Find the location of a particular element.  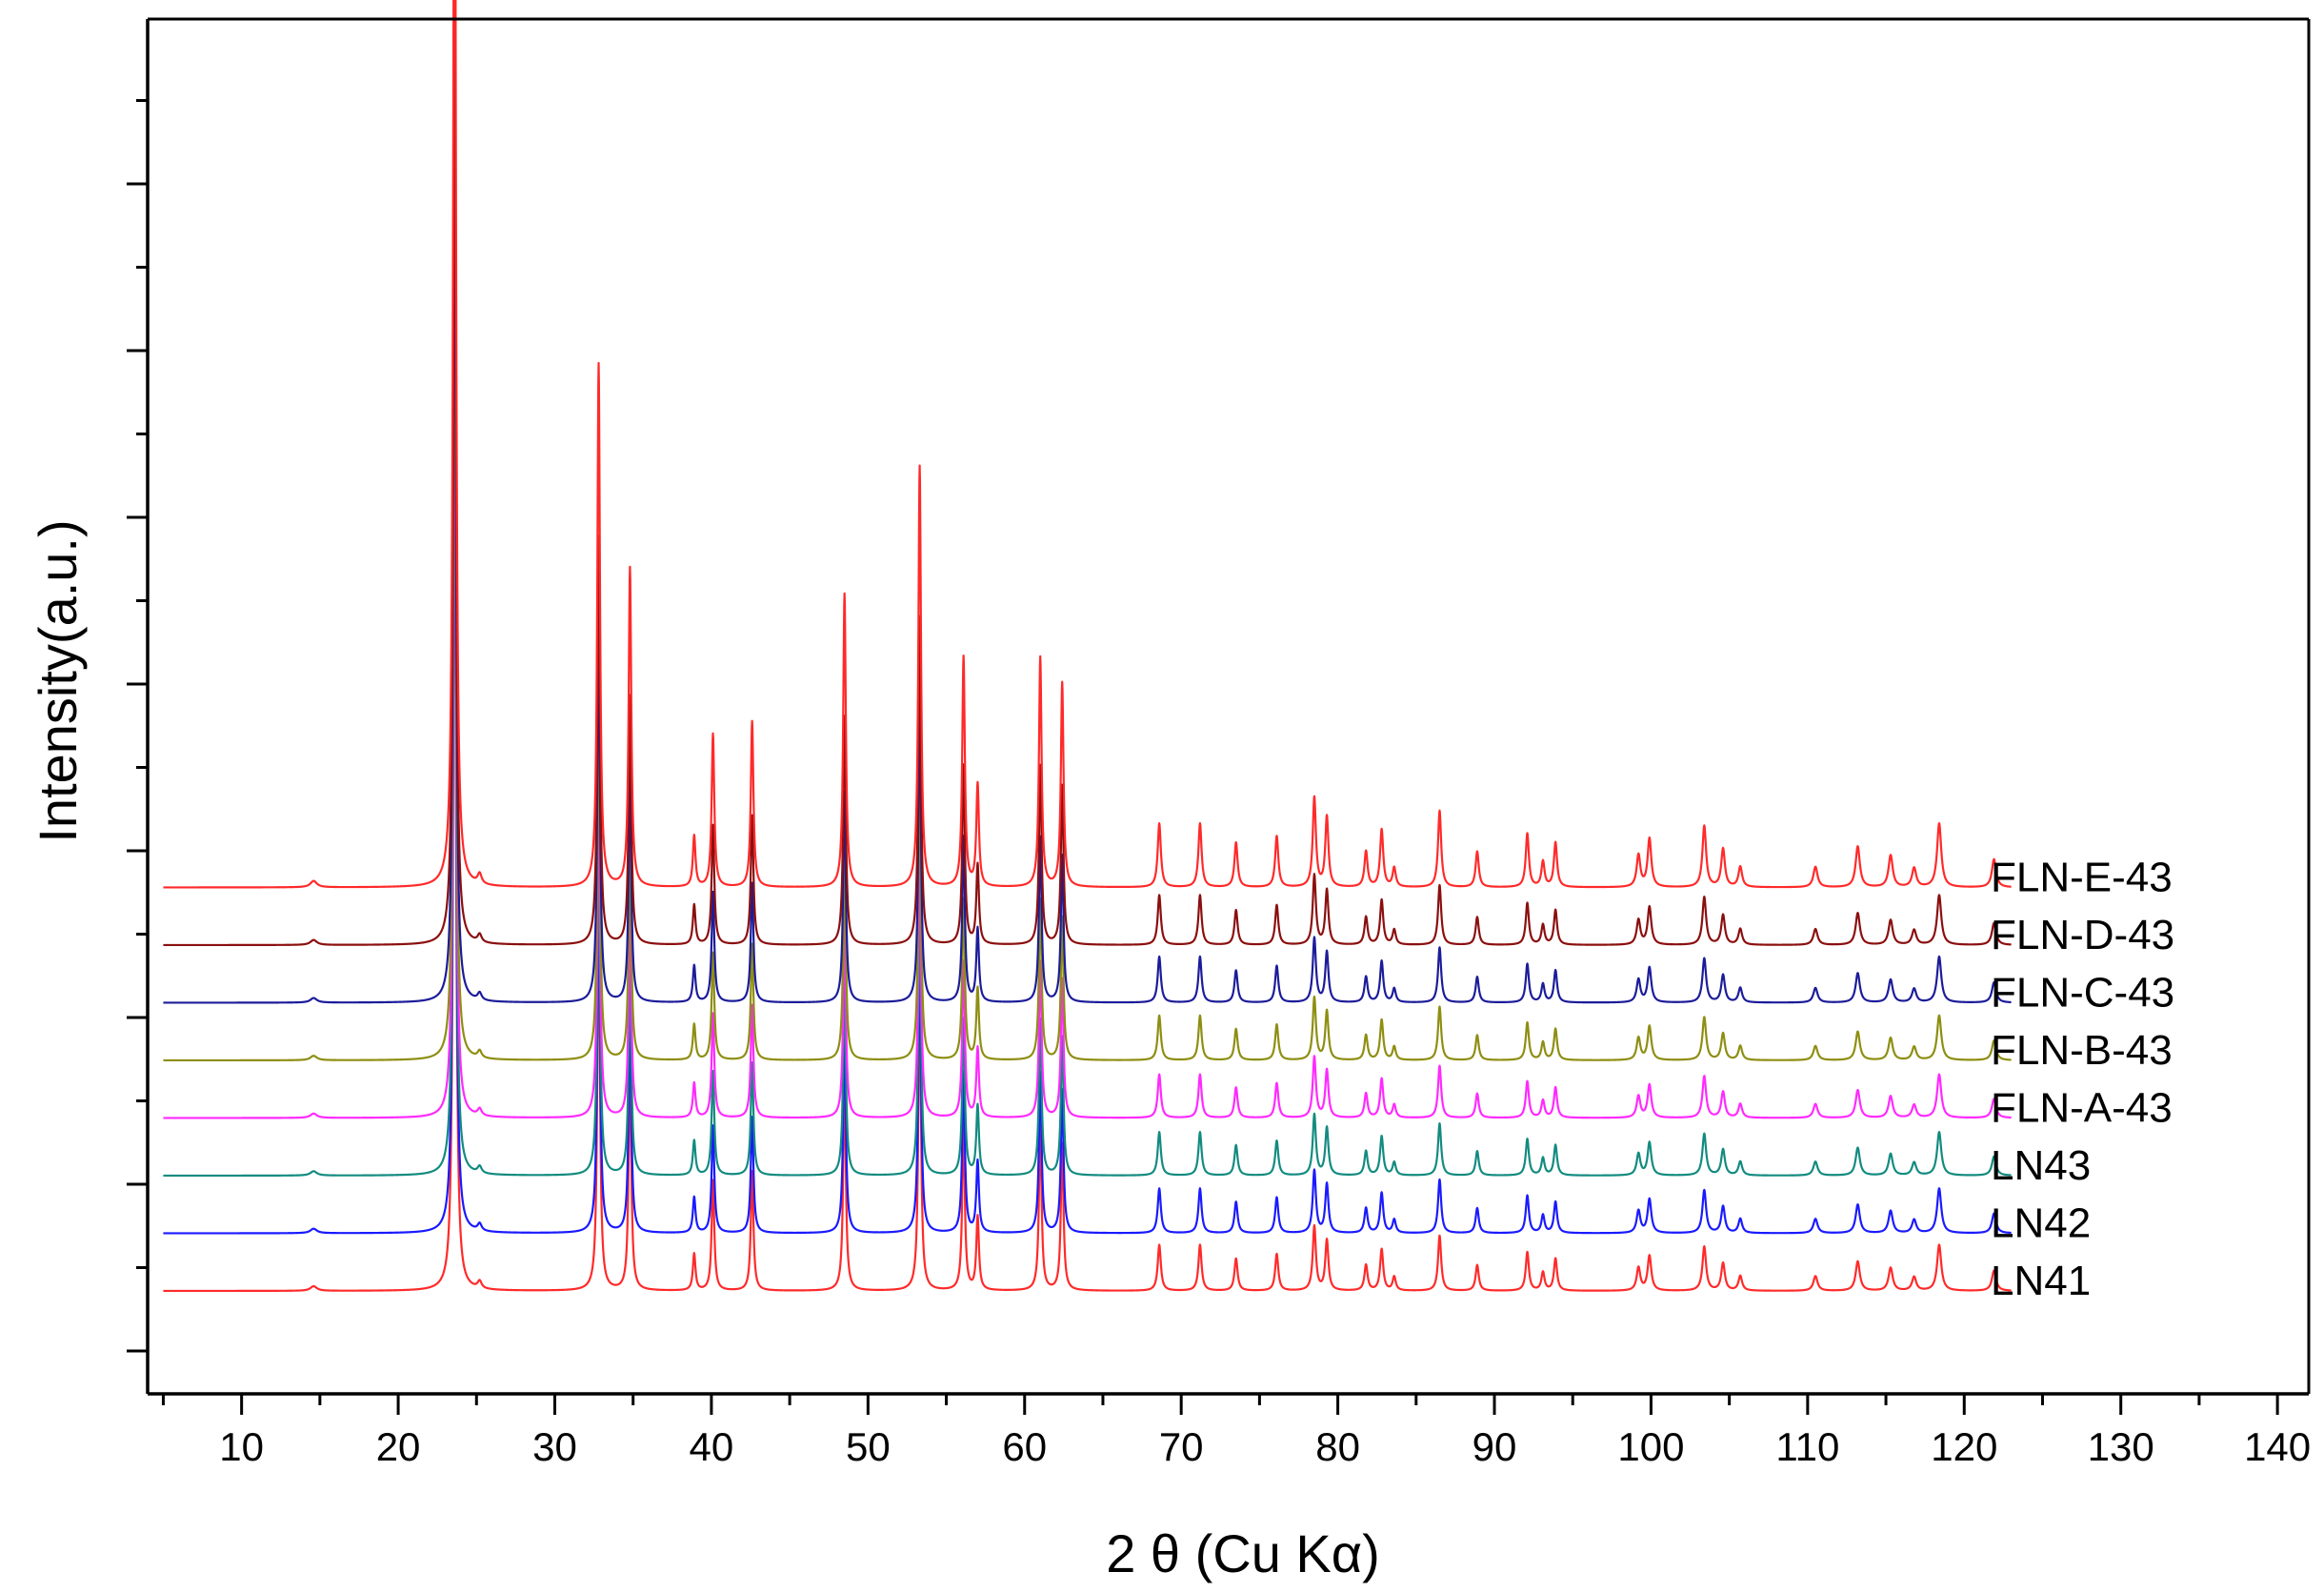

x-tick-label: 120 is located at coordinates (1964, 1446).